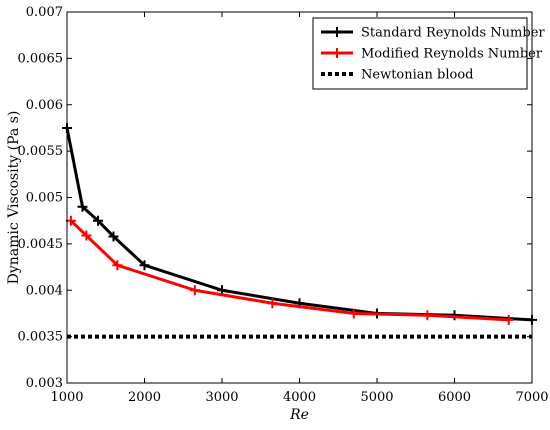 This screenshot has width=550, height=430. What do you see at coordinates (454, 397) in the screenshot?
I see `x-tick-label-5: 6000` at bounding box center [454, 397].